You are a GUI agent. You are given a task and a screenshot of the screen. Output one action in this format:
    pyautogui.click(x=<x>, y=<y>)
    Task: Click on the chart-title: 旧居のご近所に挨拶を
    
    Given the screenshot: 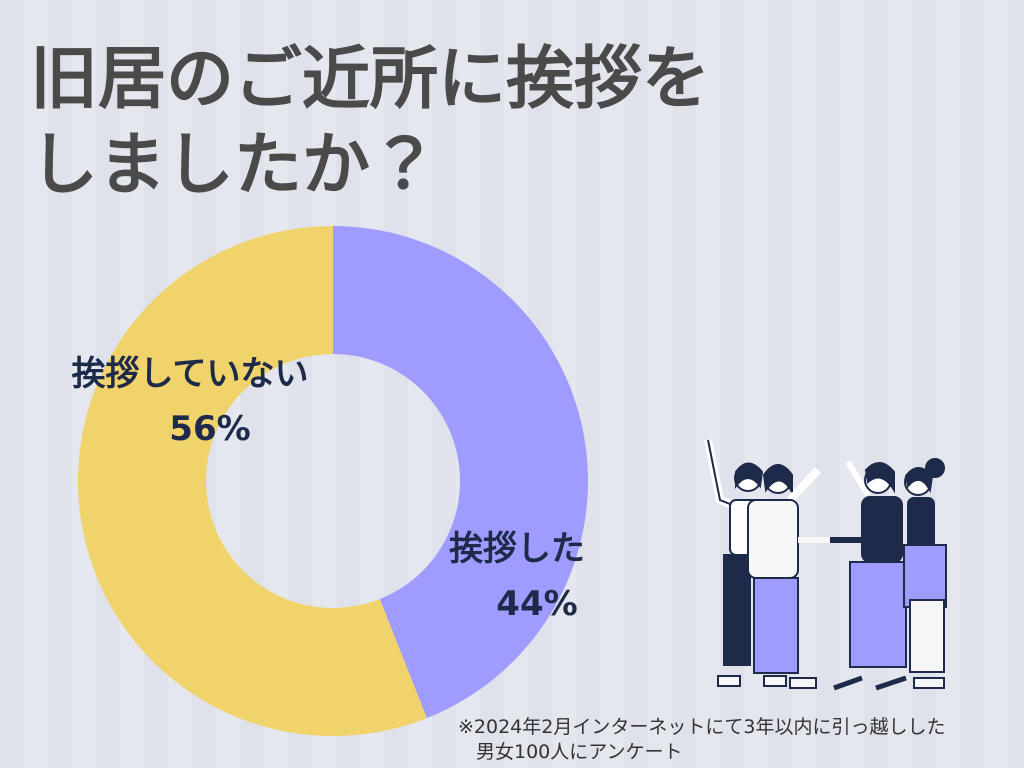 What is the action you would take?
    pyautogui.click(x=370, y=79)
    